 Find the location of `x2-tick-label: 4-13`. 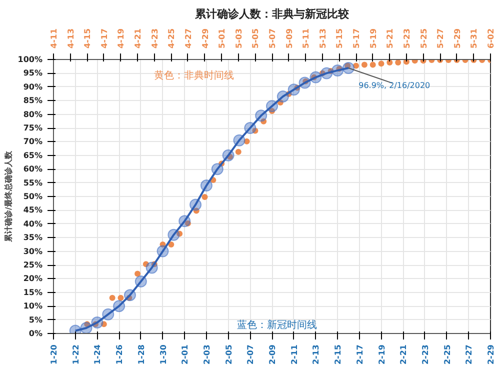

x2-tick-label: 4-13 is located at coordinates (71, 38).